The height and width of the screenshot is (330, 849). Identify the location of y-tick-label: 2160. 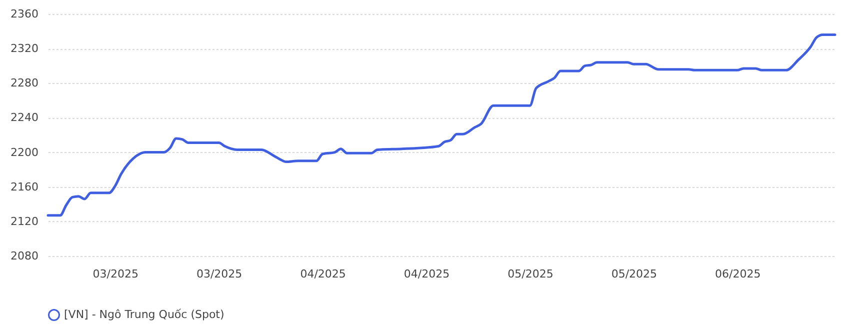
(24, 187).